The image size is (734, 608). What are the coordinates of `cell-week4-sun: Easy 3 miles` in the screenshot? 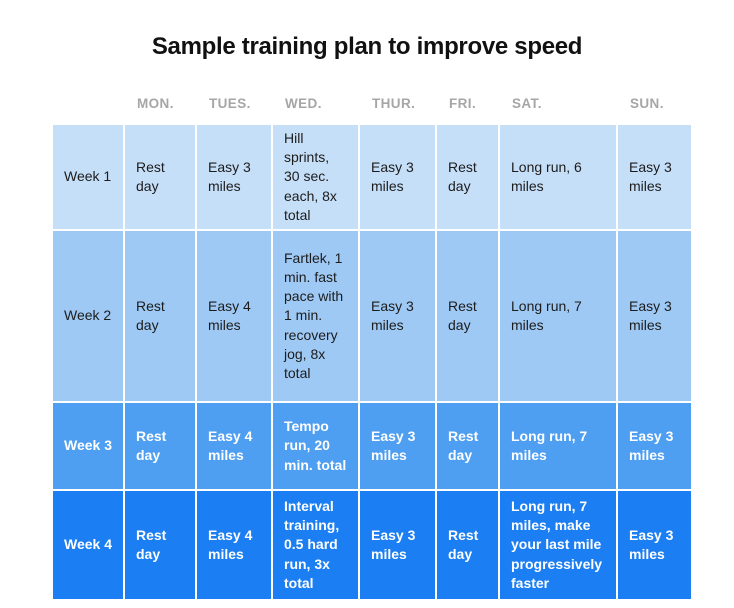 It's located at (654, 545).